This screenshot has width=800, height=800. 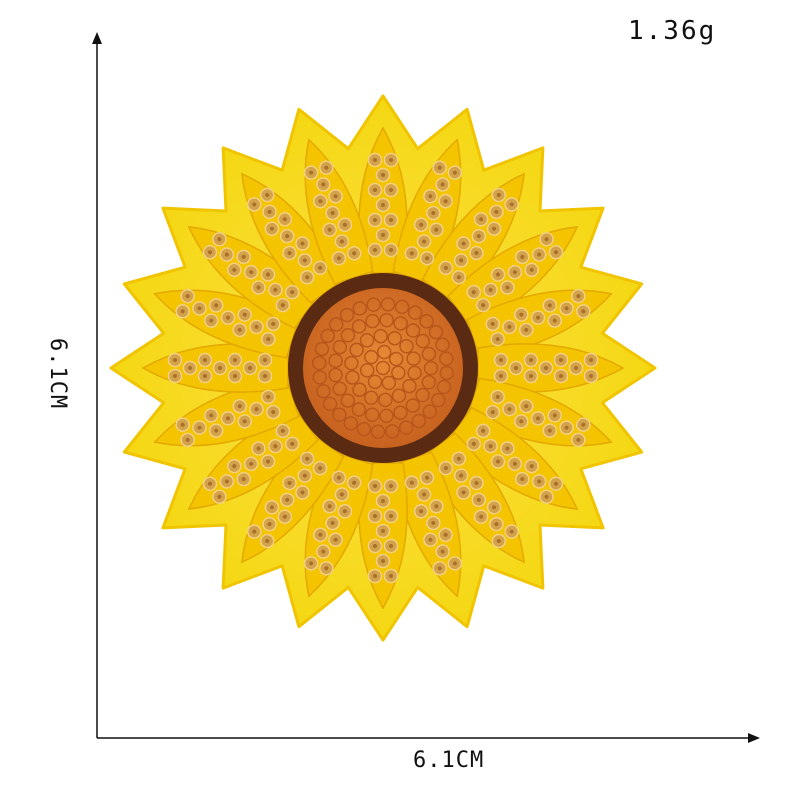 I want to click on weight-label: 1.36g, so click(x=672, y=31).